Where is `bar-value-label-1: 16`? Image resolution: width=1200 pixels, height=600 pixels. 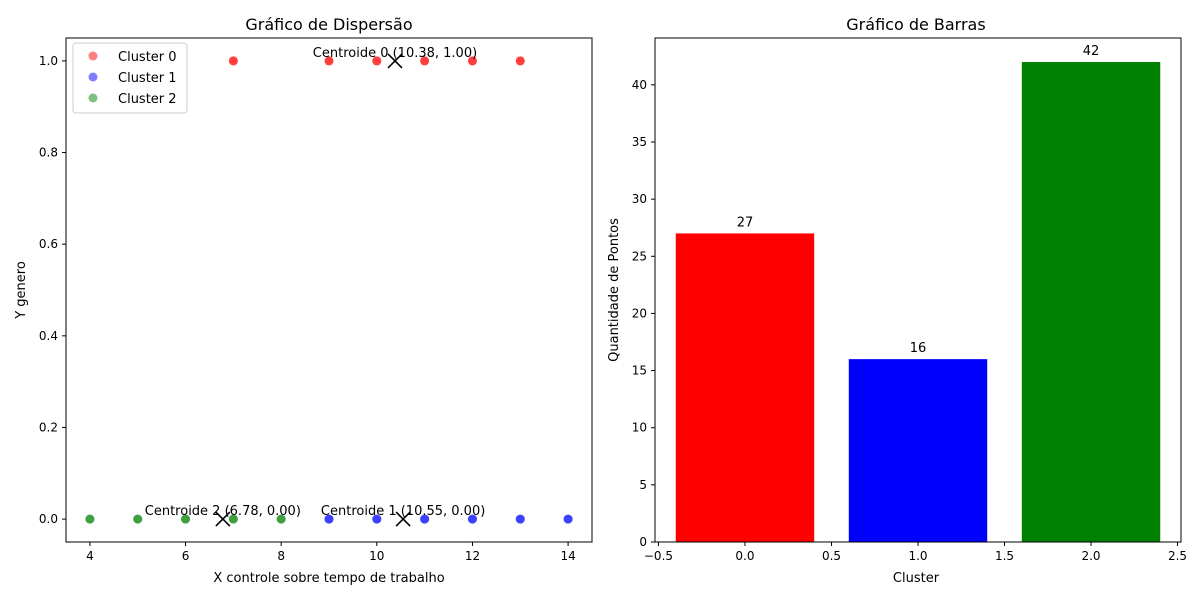
bar-value-label-1: 16 is located at coordinates (918, 348).